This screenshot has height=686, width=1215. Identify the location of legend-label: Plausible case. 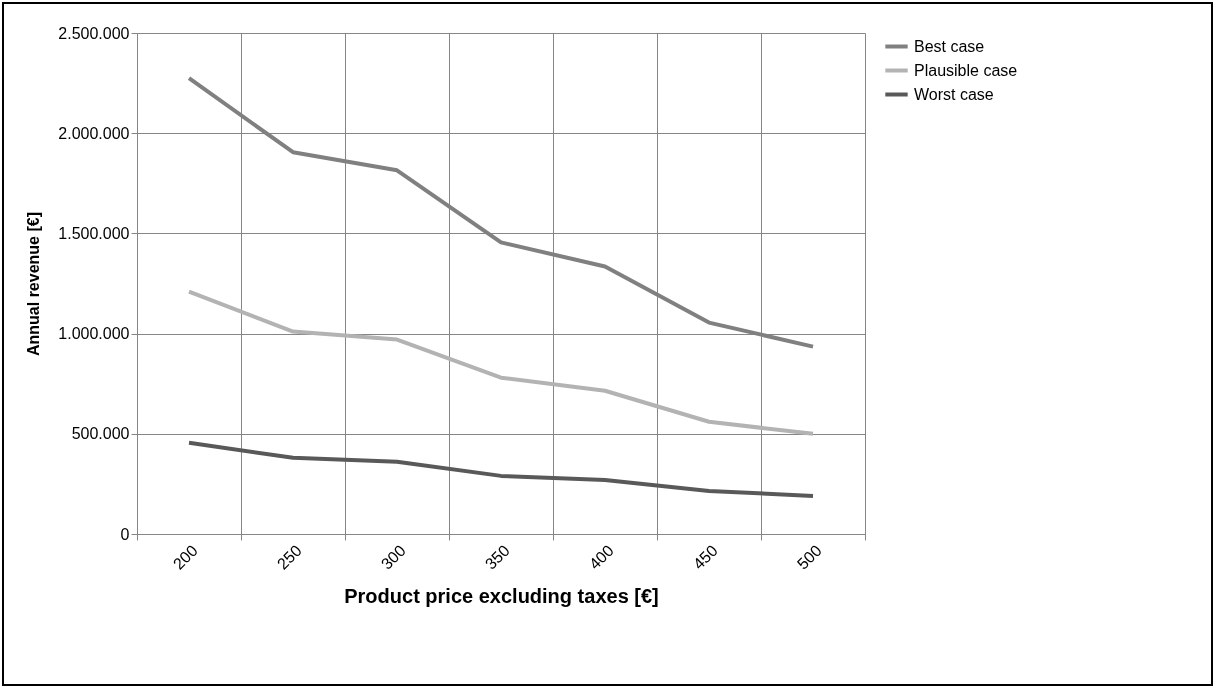
(966, 70).